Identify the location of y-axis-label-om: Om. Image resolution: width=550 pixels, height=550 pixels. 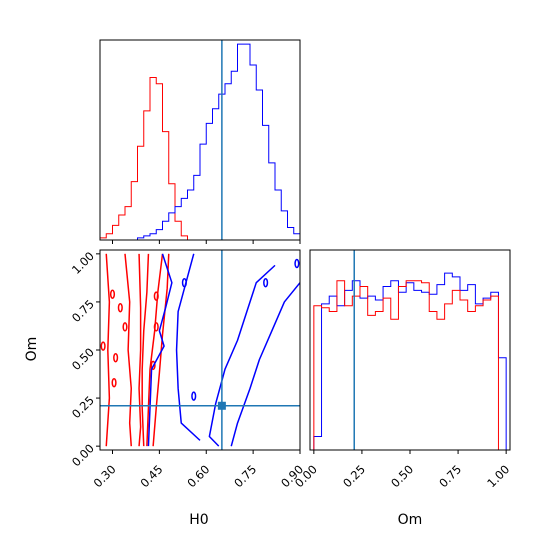
(32, 349).